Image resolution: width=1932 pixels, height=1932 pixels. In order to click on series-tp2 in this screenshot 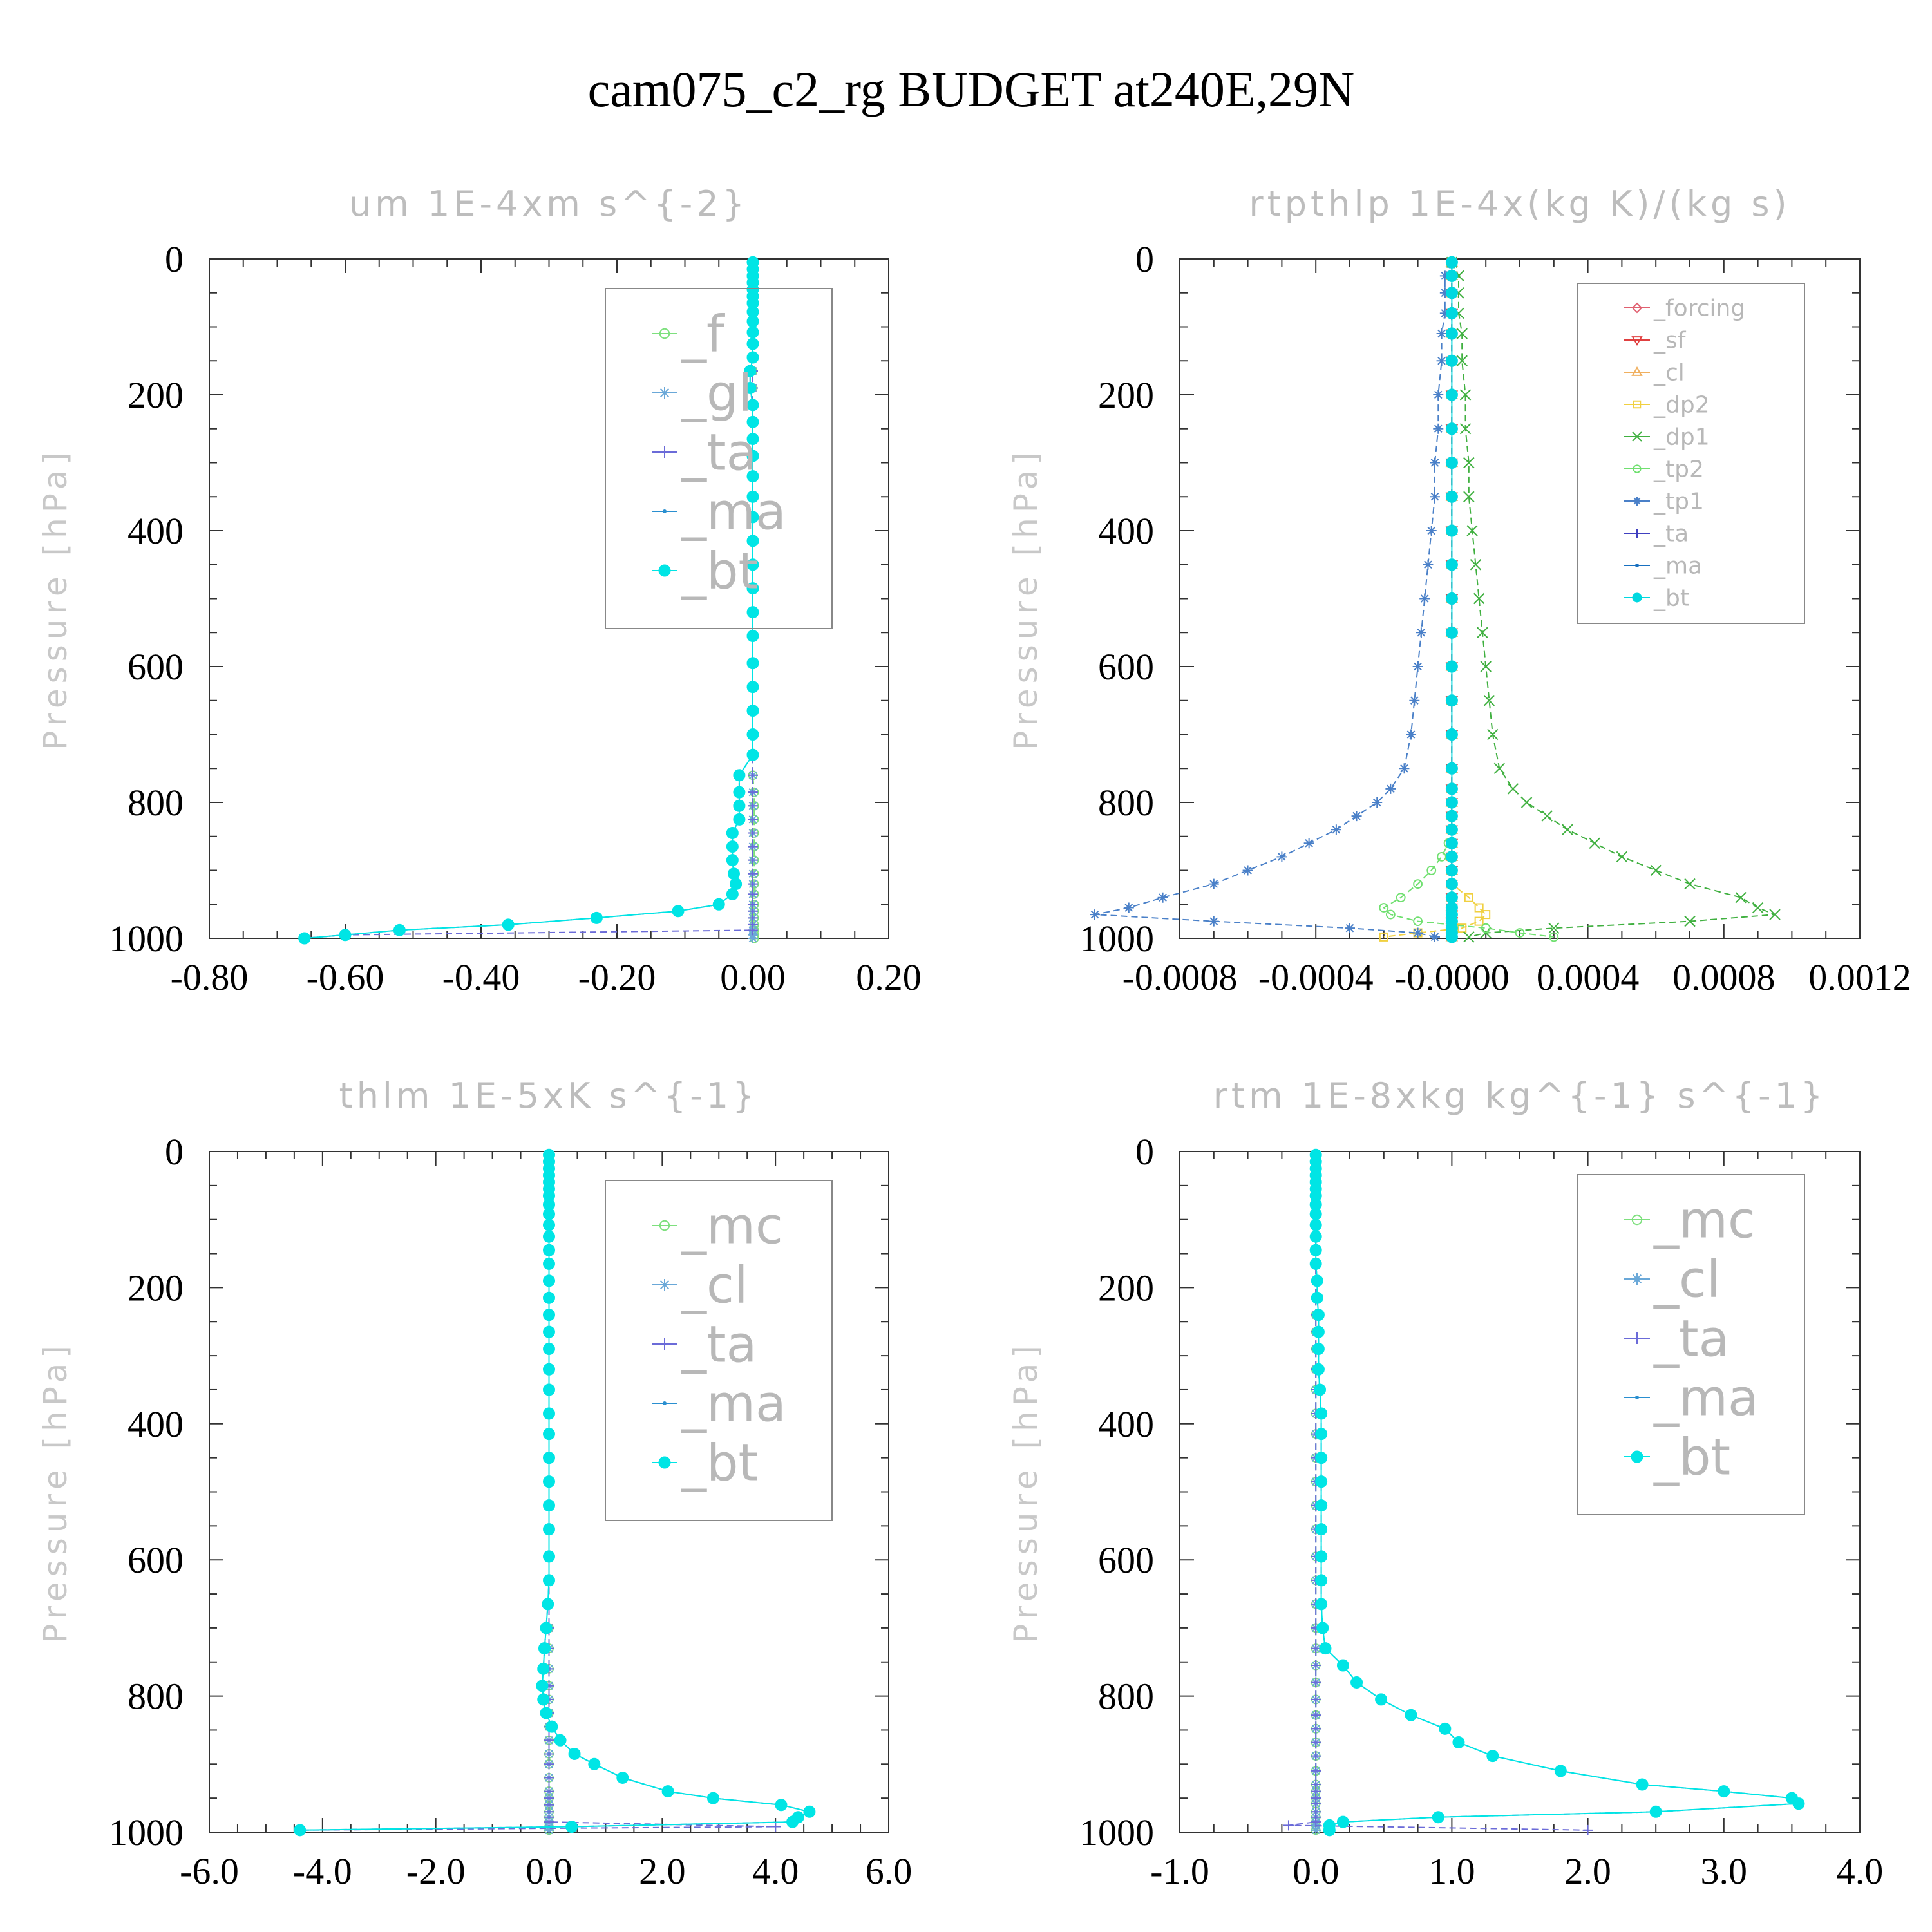, I will do `click(1469, 599)`.